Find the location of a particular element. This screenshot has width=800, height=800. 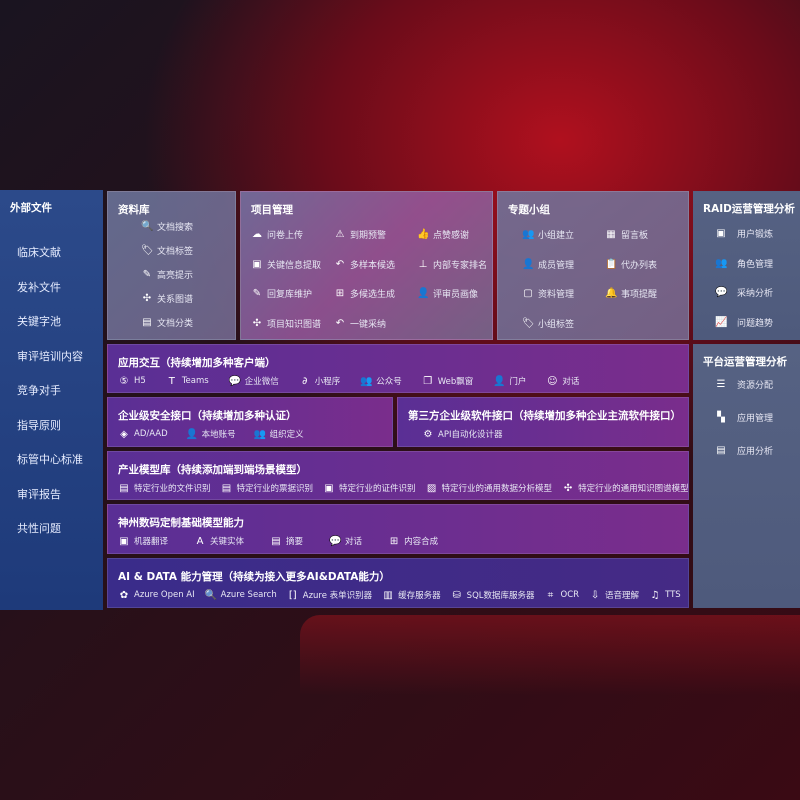

item-users: 👥 公众号 is located at coordinates (381, 381).